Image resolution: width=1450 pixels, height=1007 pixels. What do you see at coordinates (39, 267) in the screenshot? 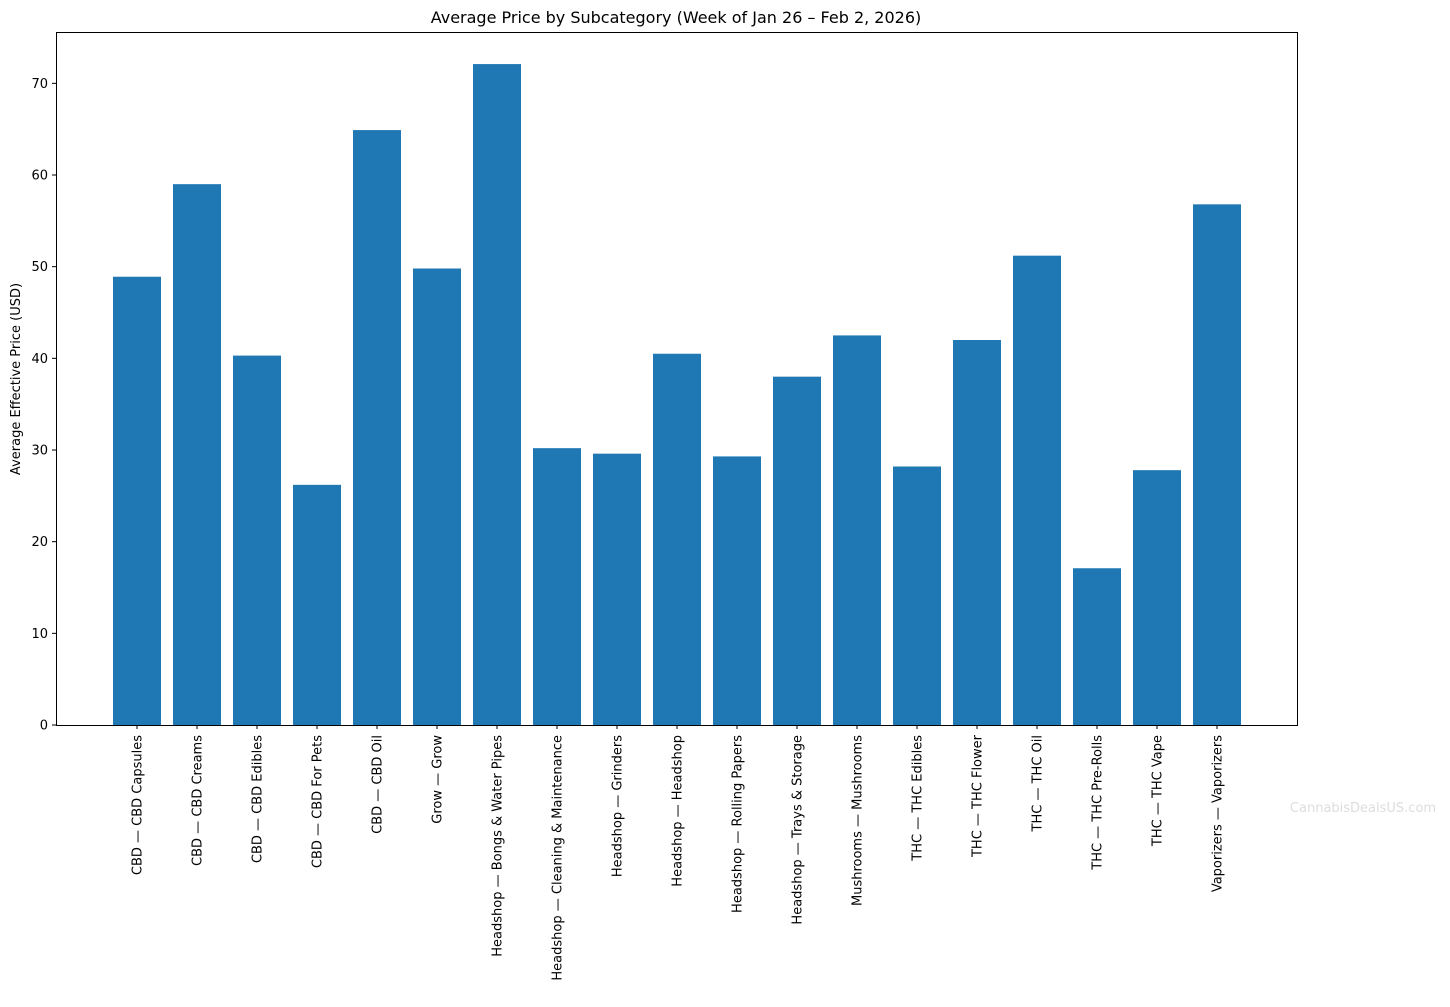
I see `y-tick-label: 50` at bounding box center [39, 267].